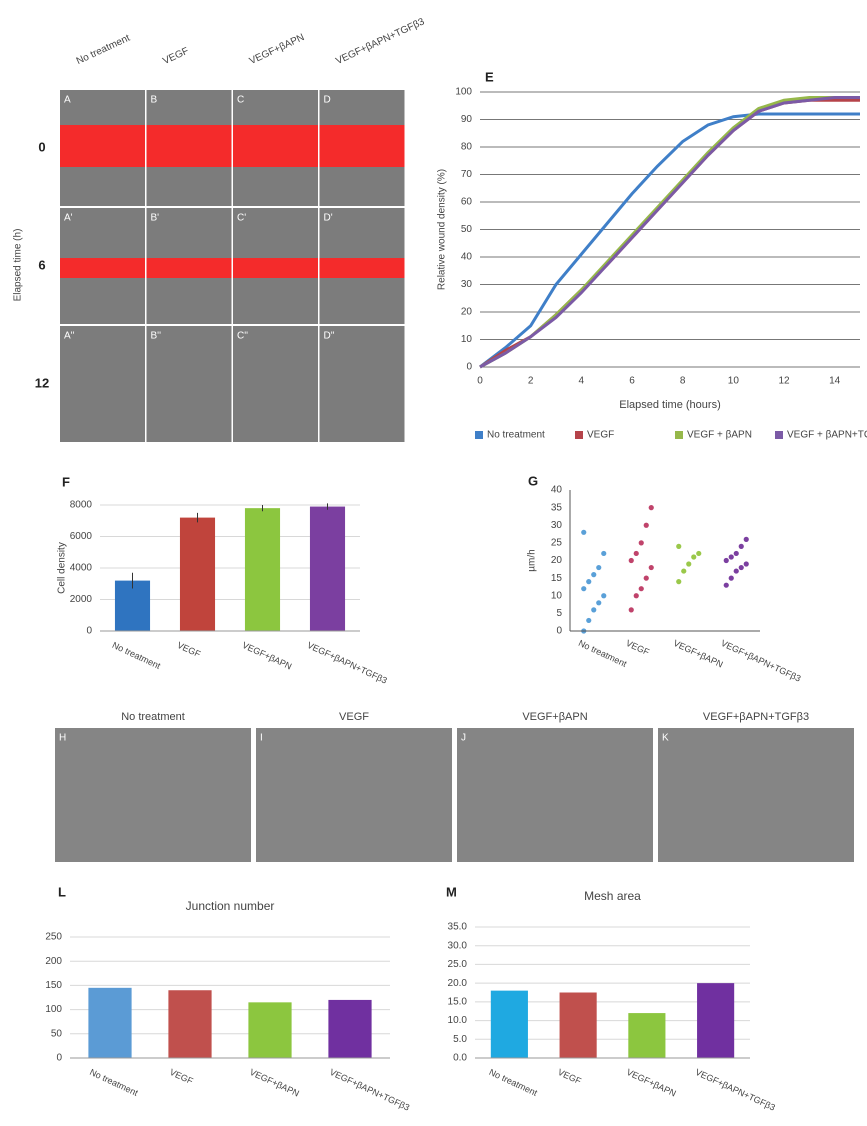  I want to click on y-tick-label: 70, so click(467, 174).